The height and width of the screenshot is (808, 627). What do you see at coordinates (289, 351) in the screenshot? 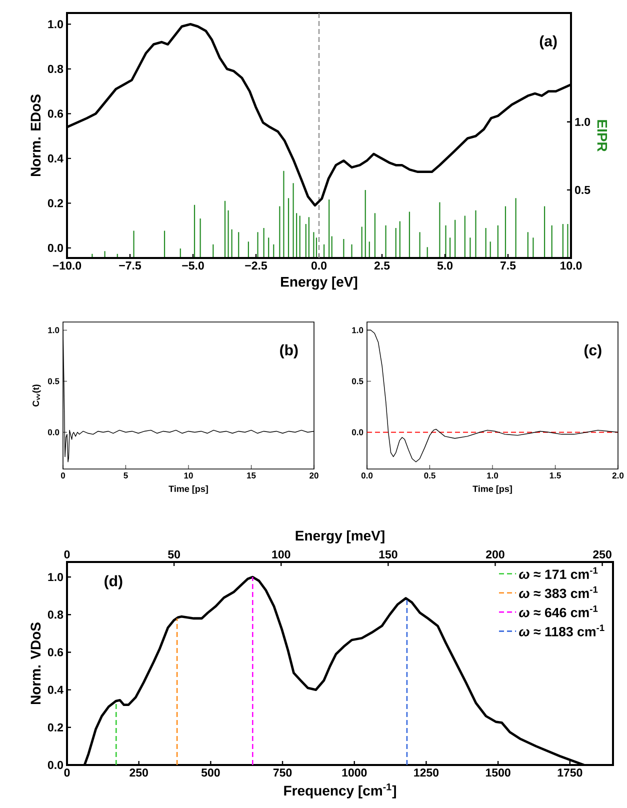
I see `annotation: (b)` at bounding box center [289, 351].